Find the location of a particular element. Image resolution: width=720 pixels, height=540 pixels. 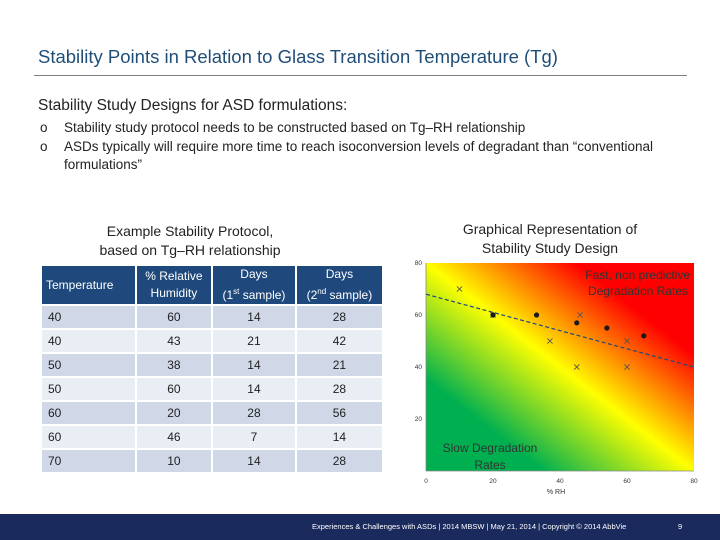

table-row: 50 38 14 21 is located at coordinates (212, 365).